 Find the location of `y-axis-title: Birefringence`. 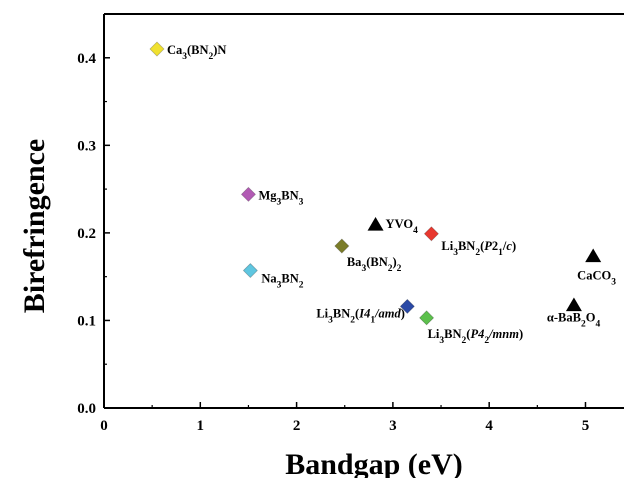

y-axis-title: Birefringence is located at coordinates (34, 226).